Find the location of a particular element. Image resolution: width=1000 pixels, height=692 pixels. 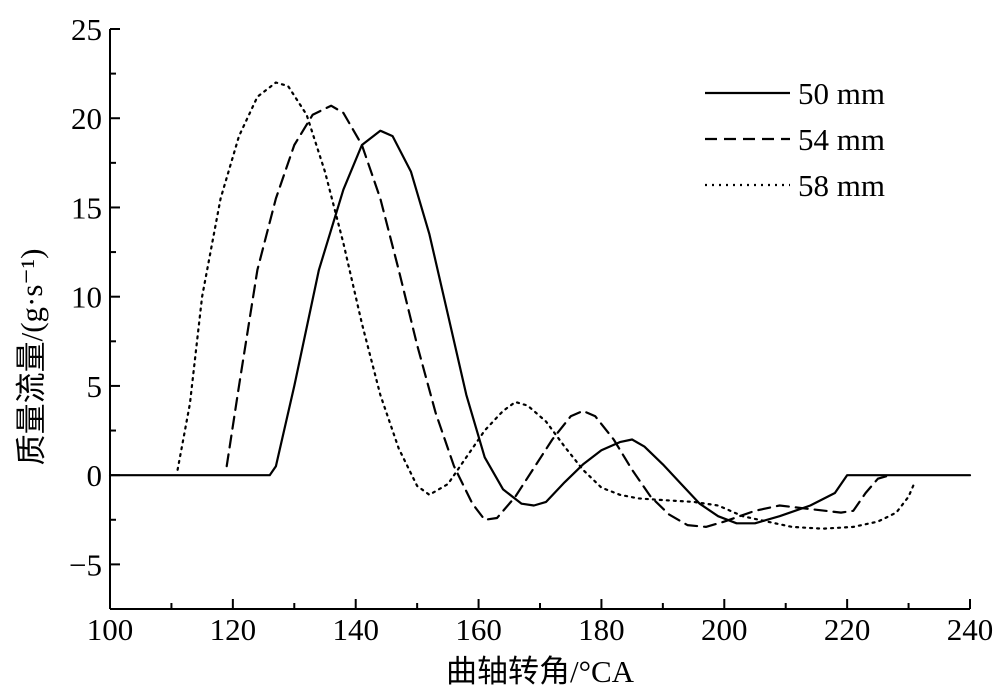

x-axis-title: 曲轴转角/°CA is located at coordinates (540, 671).